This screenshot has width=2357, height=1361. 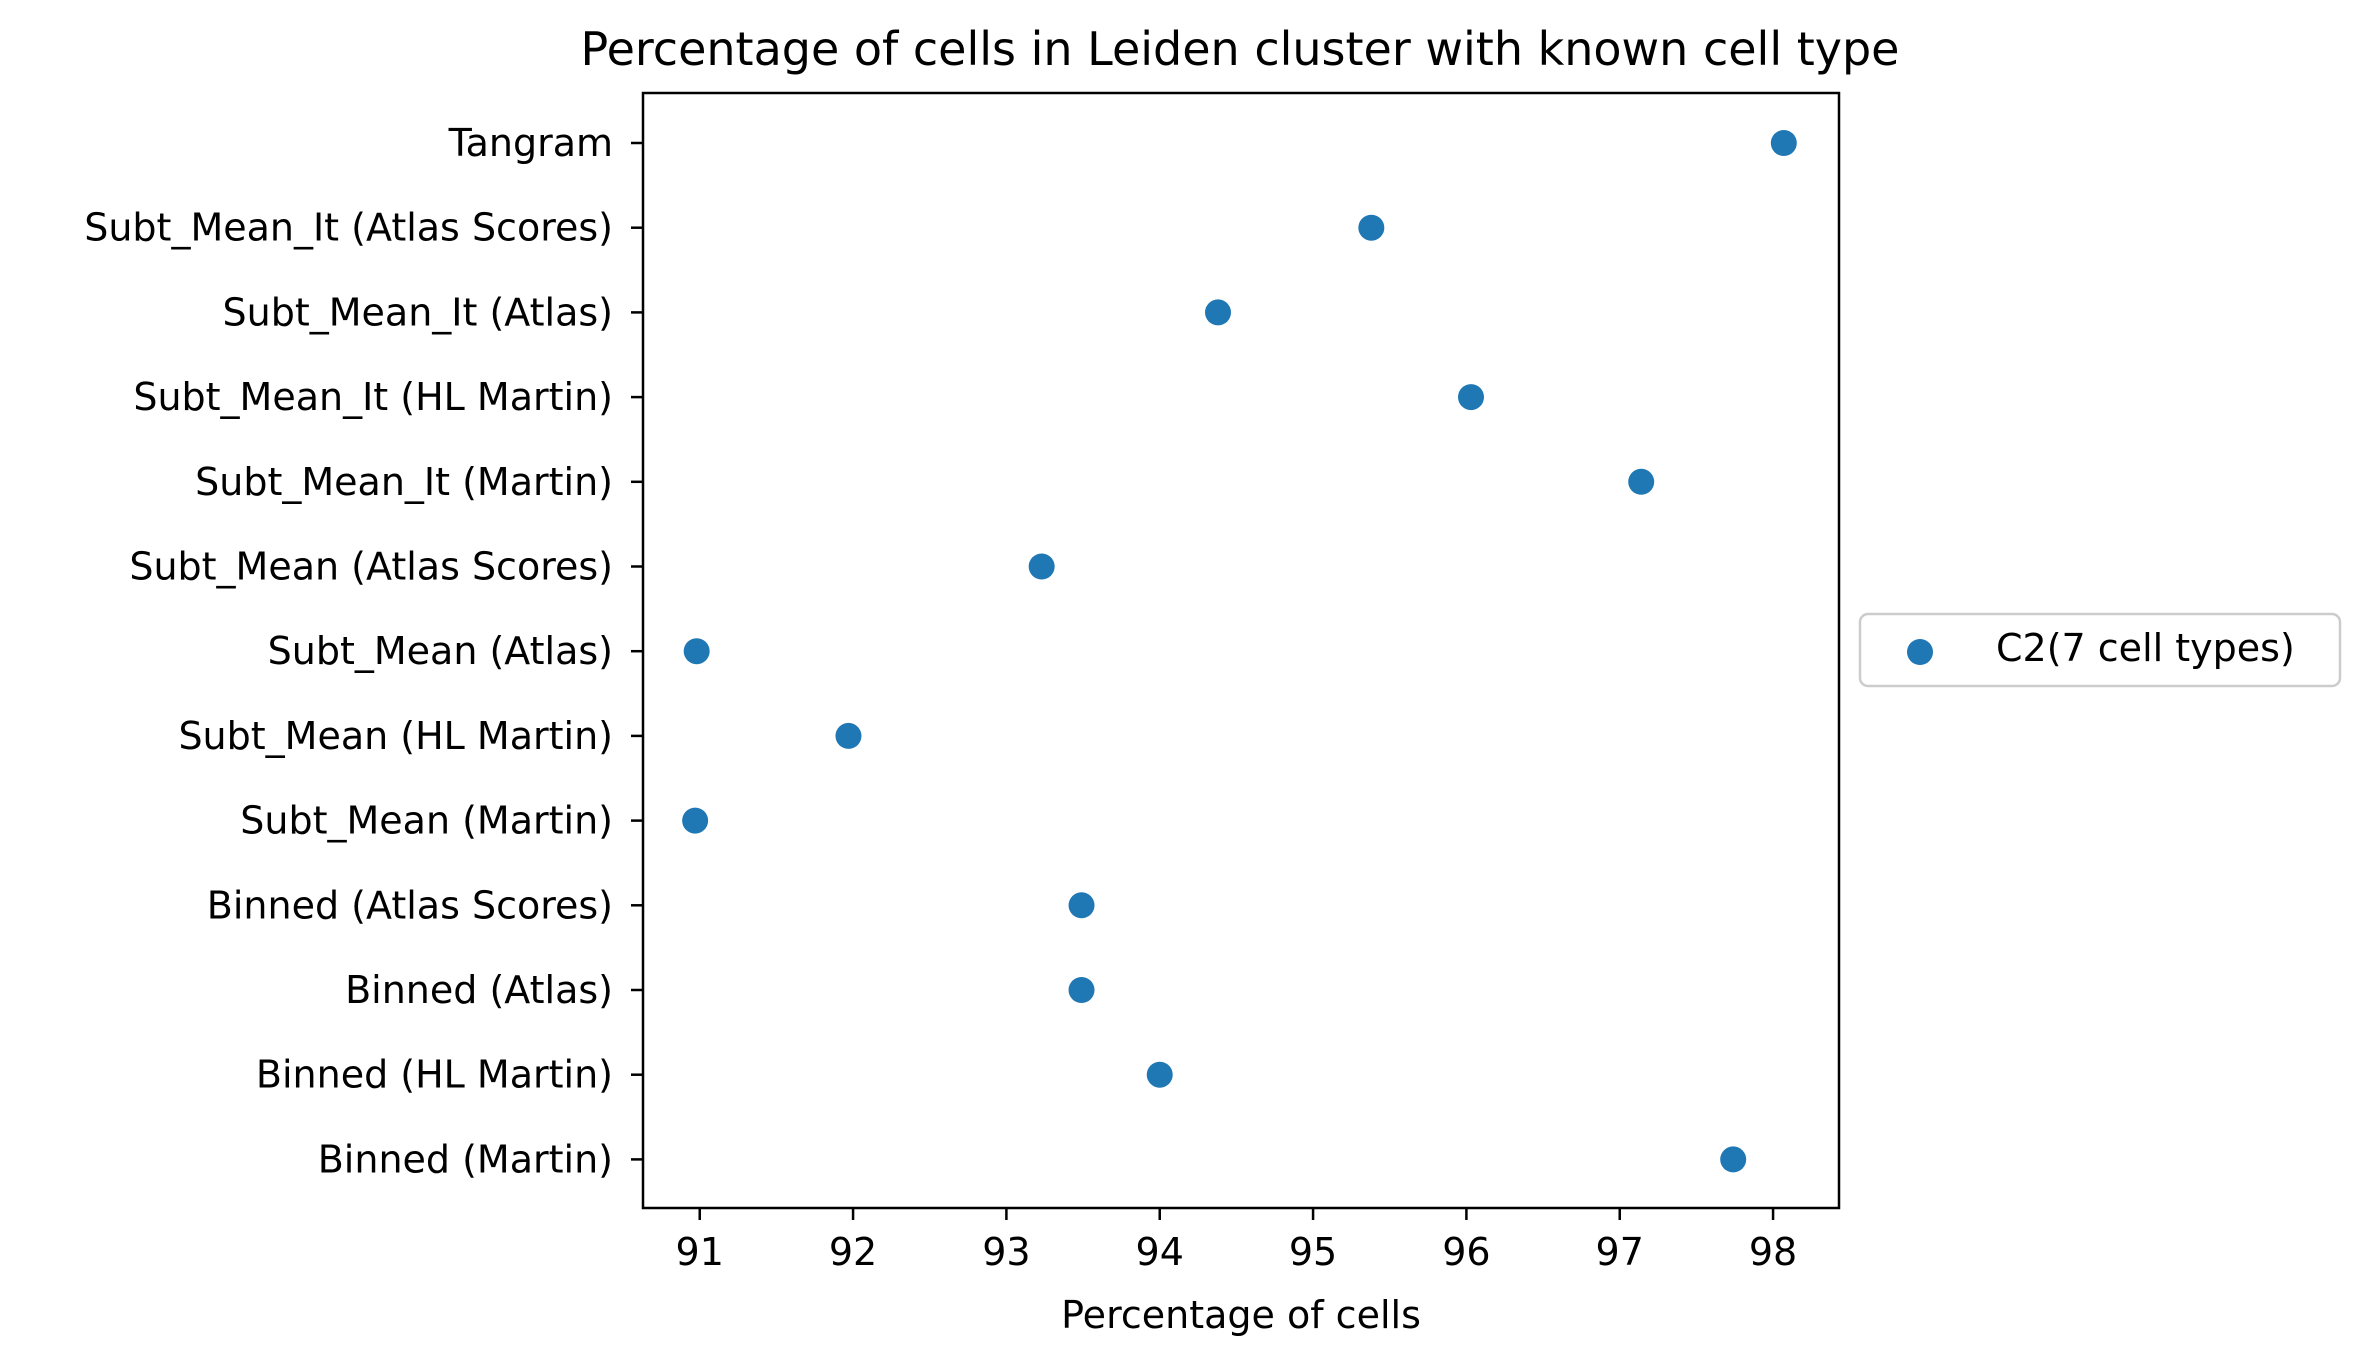 I want to click on x-tick-label: 97, so click(x=1620, y=1252).